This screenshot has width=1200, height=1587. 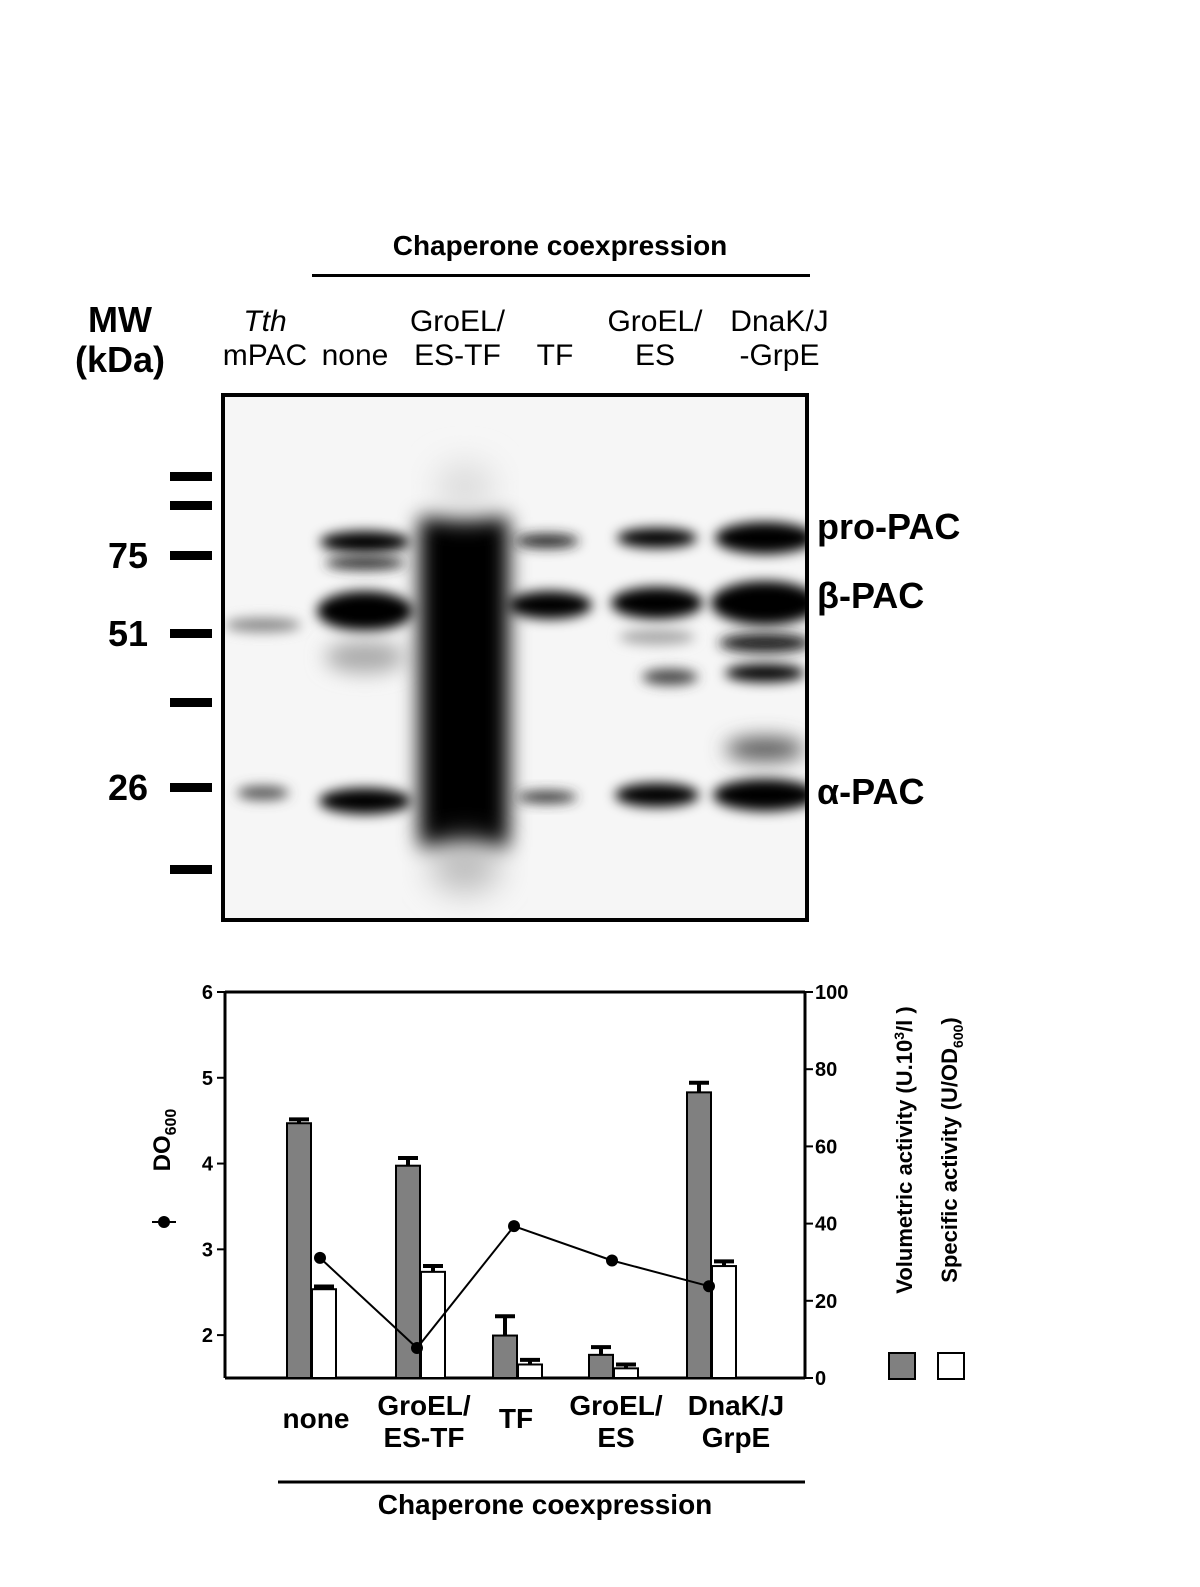 I want to click on lane-label-line2: ES-TF, so click(x=457, y=355).